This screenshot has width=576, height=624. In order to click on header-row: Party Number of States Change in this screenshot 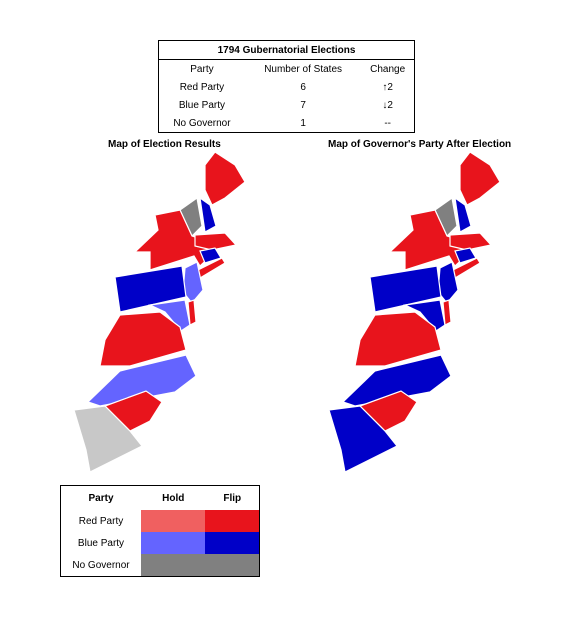, I will do `click(287, 69)`.